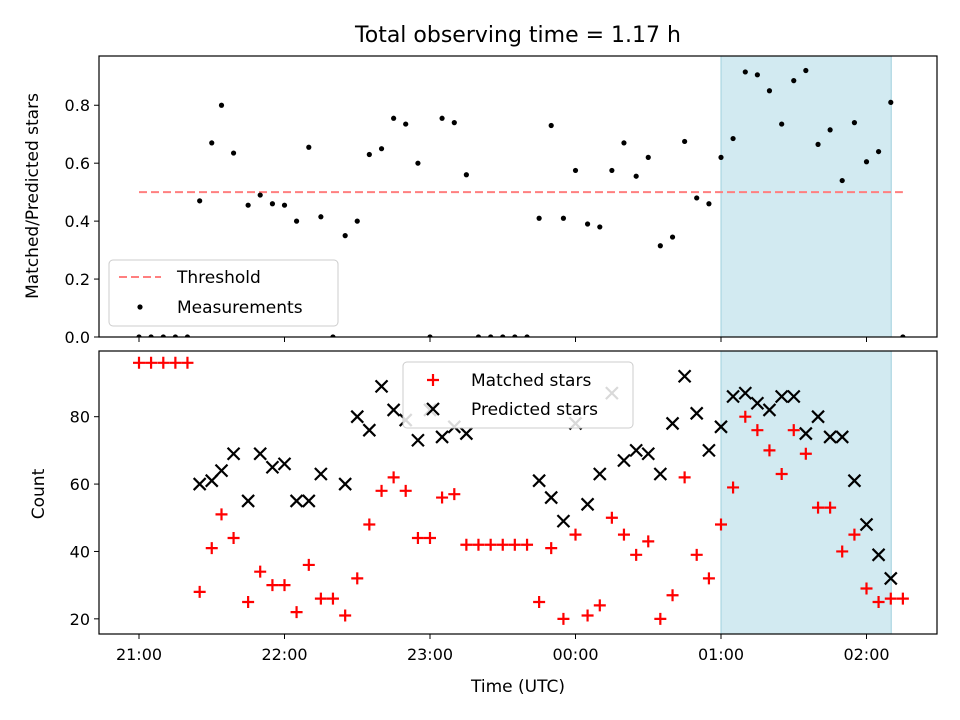  I want to click on bottom-ytick-label: 40, so click(80, 551).